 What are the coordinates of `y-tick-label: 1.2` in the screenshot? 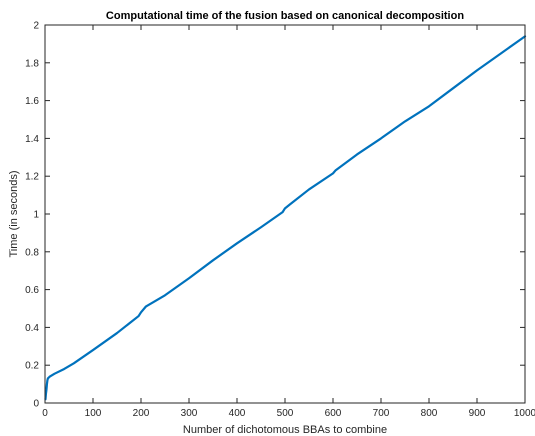 It's located at (32, 177).